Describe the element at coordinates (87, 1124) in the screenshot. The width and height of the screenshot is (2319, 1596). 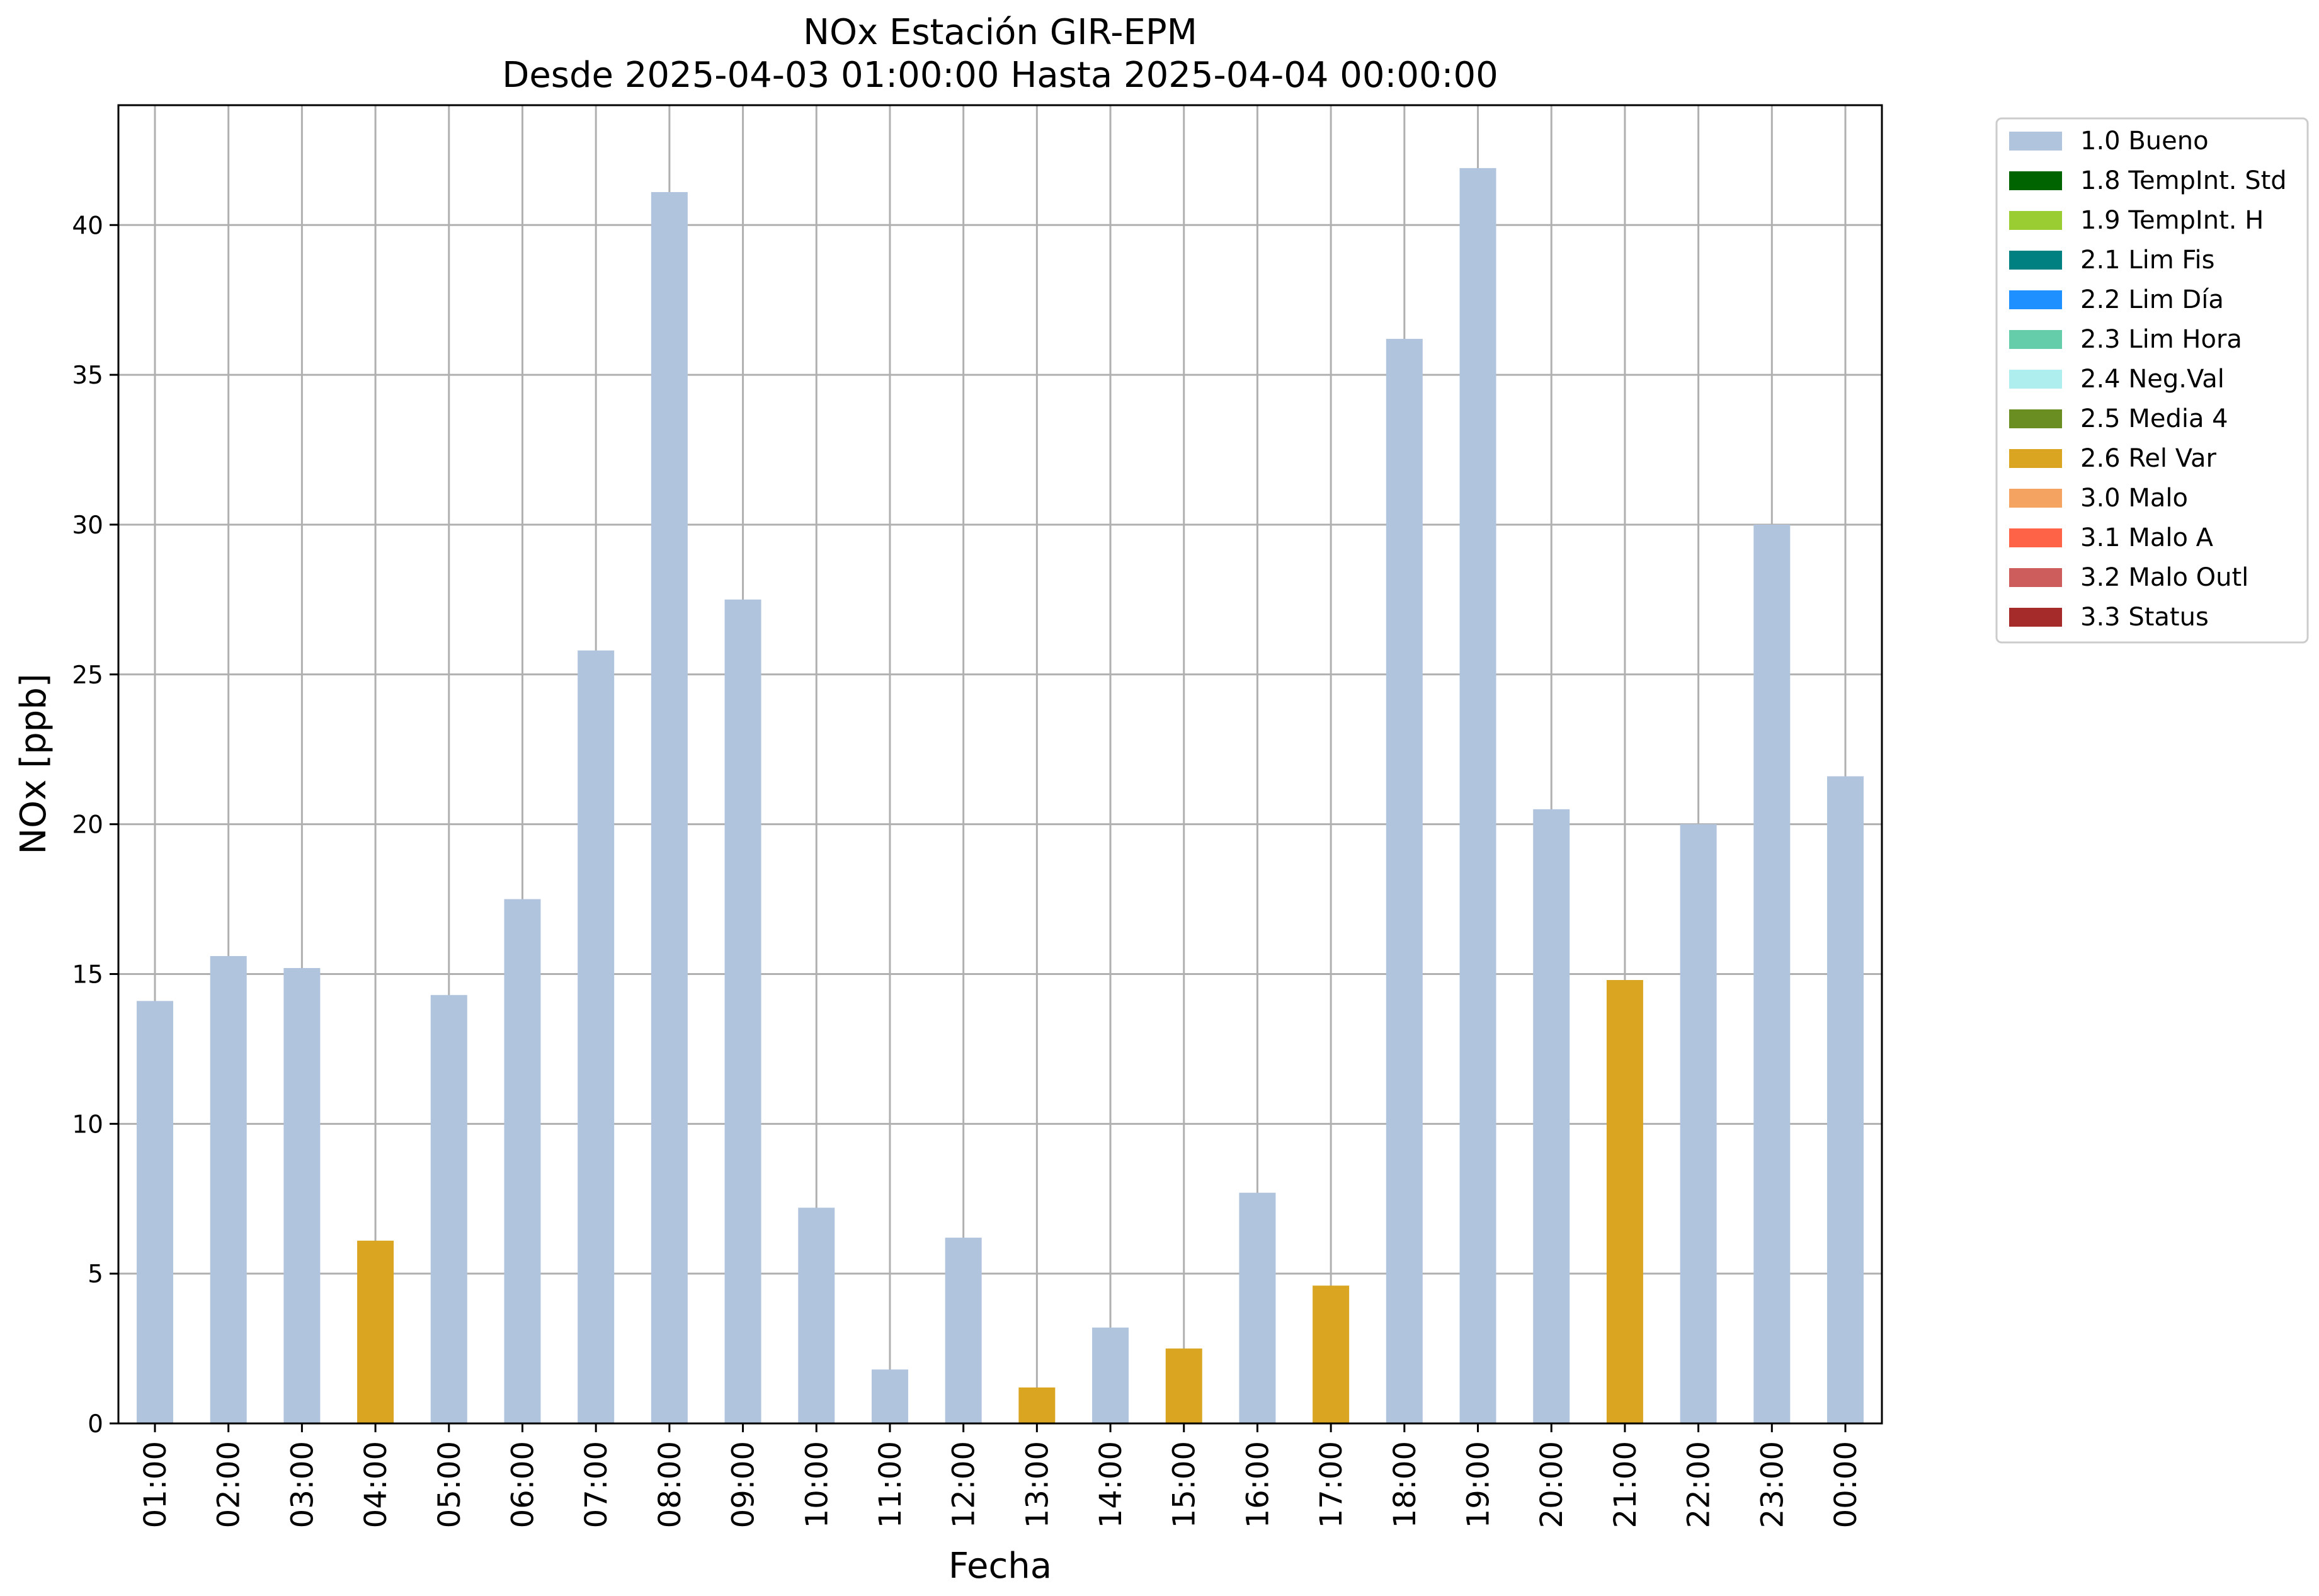
I see `y-tick-label: 10` at that location.